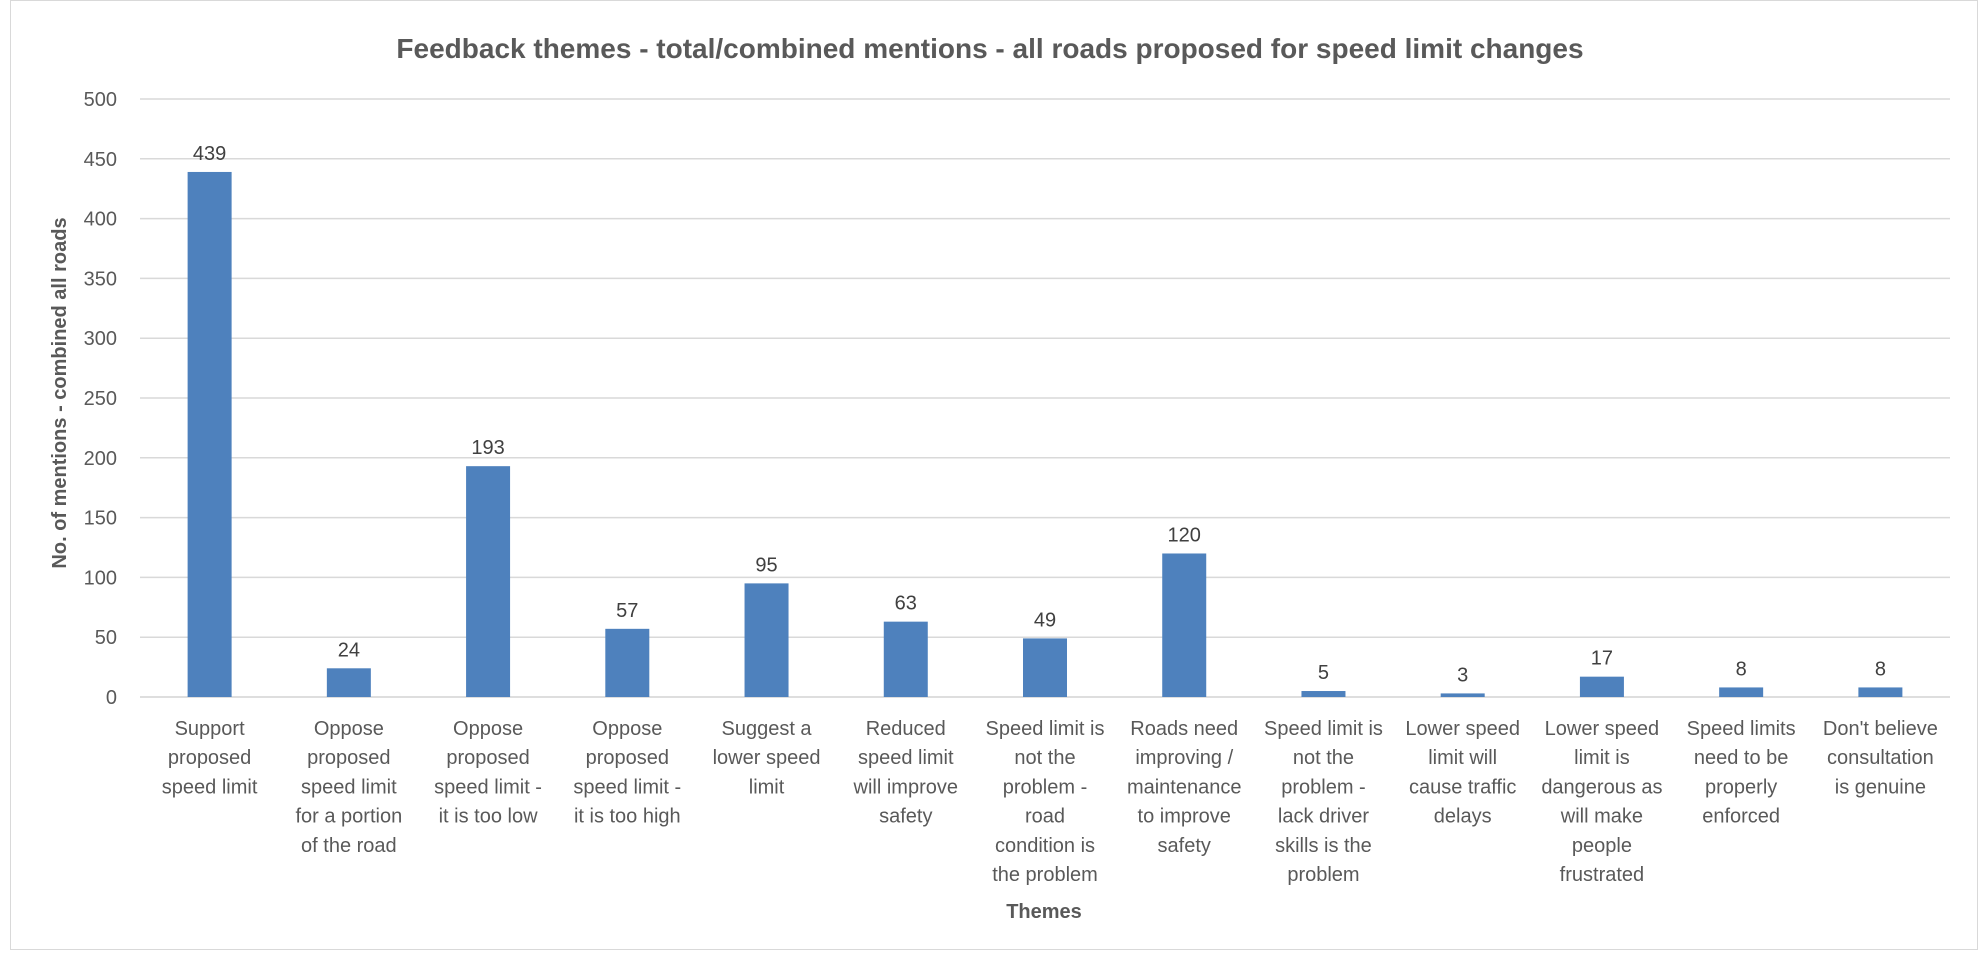 This screenshot has height=954, width=1984. What do you see at coordinates (767, 758) in the screenshot?
I see `category-label: Suggest a lower speed limit` at bounding box center [767, 758].